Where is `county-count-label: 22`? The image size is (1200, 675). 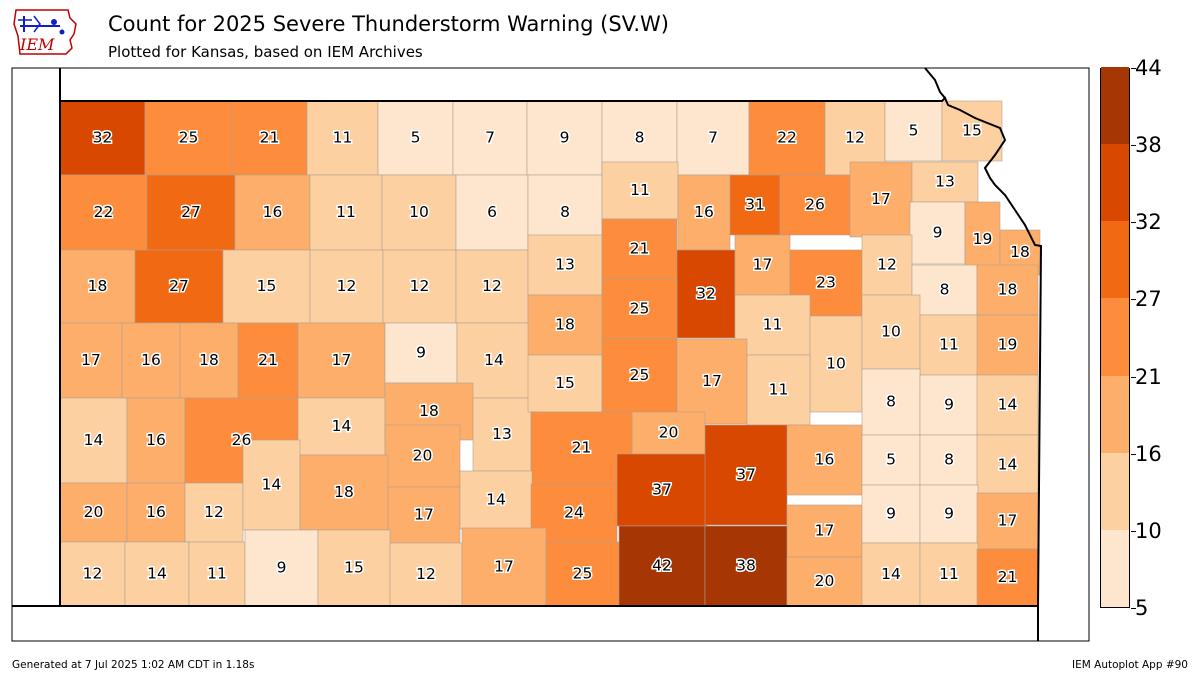
county-count-label: 22 is located at coordinates (104, 212).